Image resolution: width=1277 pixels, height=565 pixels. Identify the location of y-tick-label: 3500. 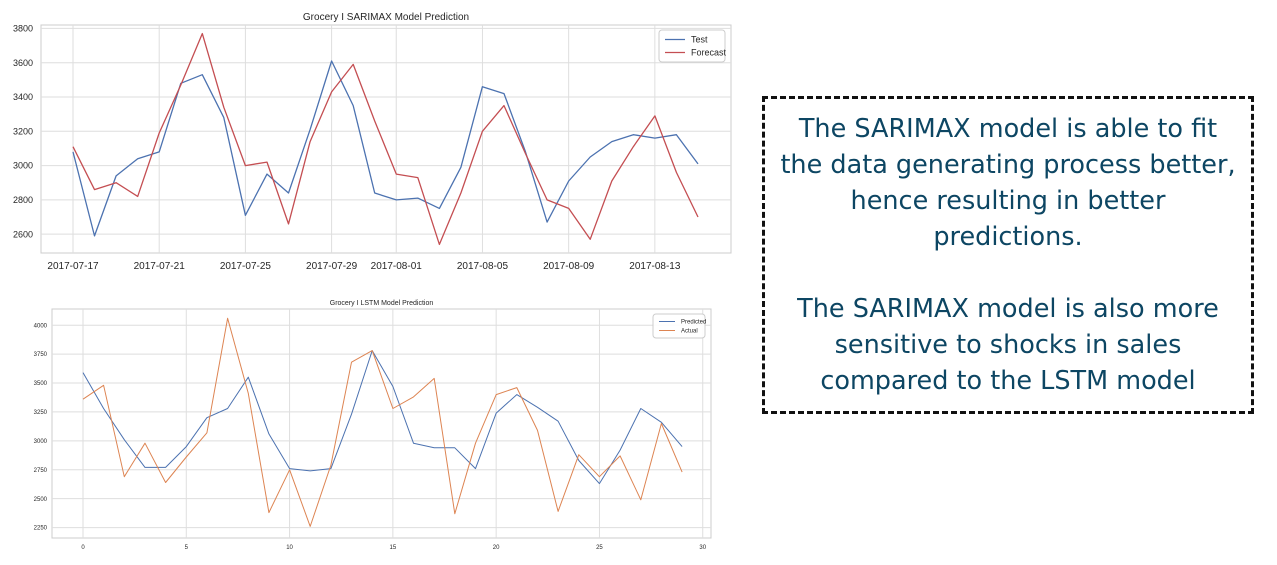
(41, 384).